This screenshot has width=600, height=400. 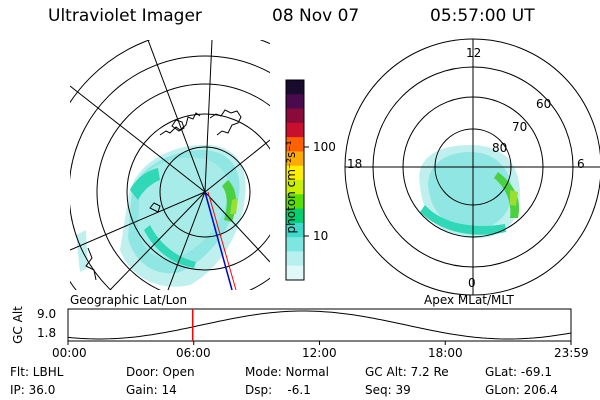 What do you see at coordinates (161, 215) in the screenshot?
I see `aurora-emission-geo` at bounding box center [161, 215].